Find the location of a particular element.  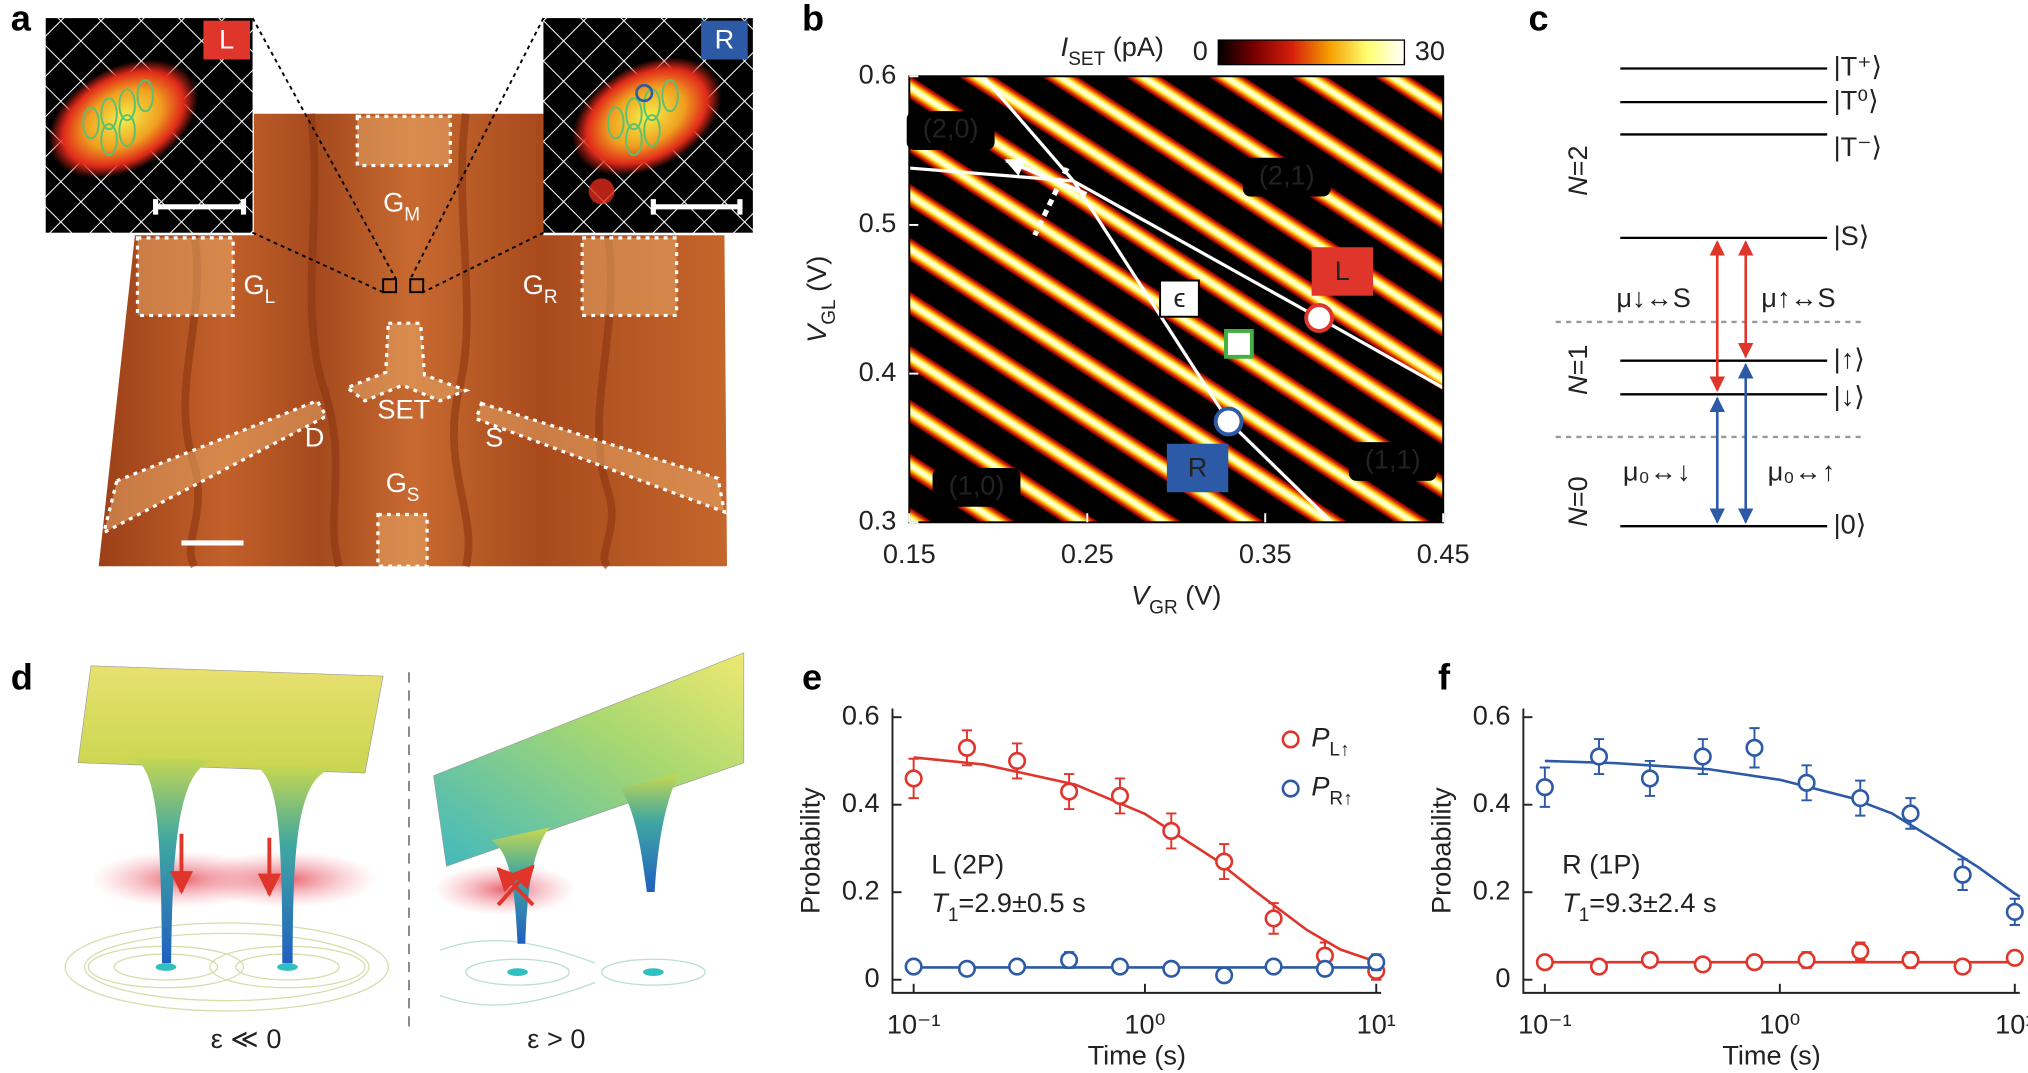

region-label: (1,0) is located at coordinates (977, 485).